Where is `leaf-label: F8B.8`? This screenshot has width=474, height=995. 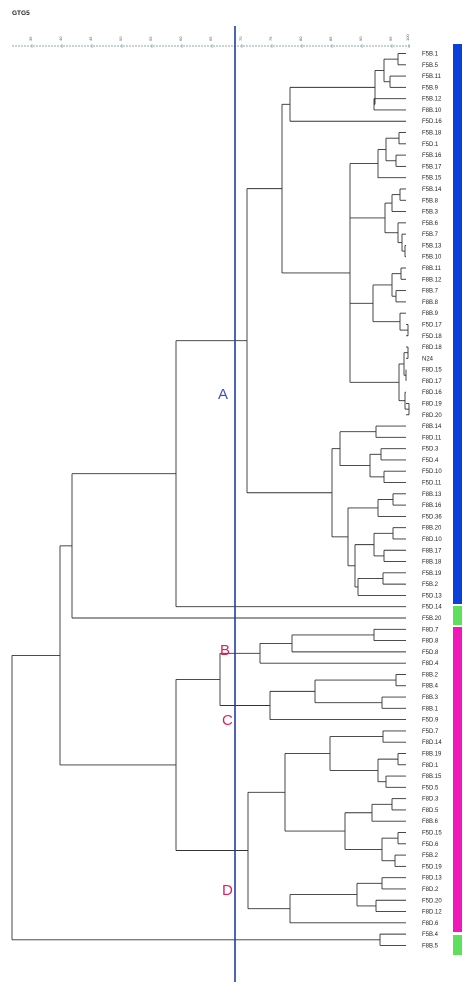
leaf-label: F8B.8 is located at coordinates (430, 303).